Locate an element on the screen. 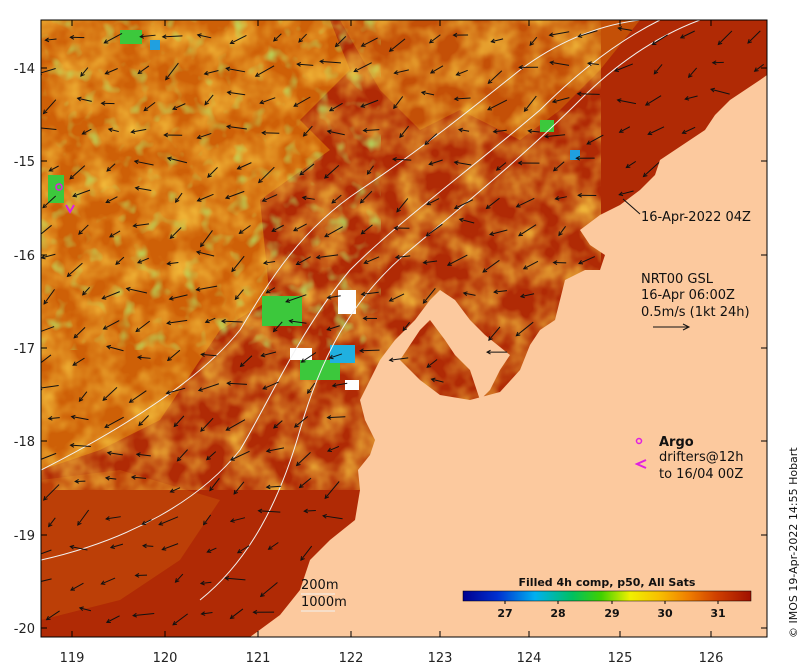 This screenshot has height=672, width=810. colorbar-tick-label: 31 is located at coordinates (717, 613).